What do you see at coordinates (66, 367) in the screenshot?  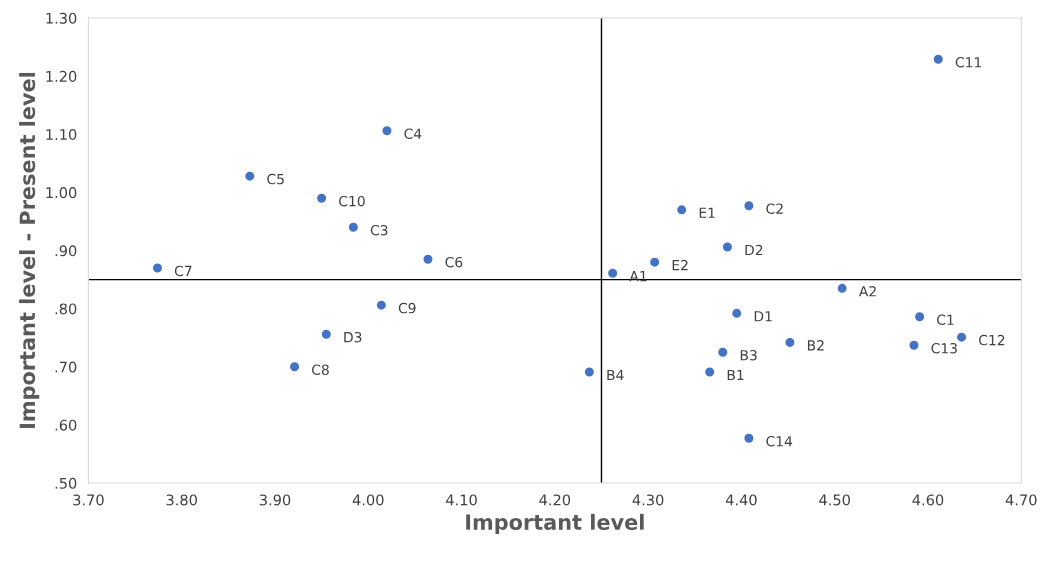 I see `y-tick-label: .70` at bounding box center [66, 367].